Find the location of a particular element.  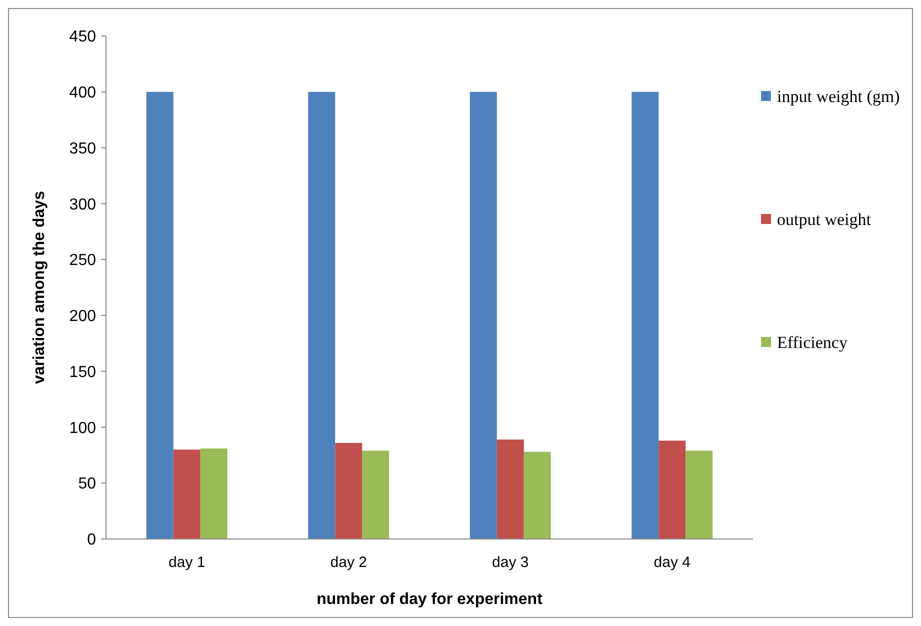

x-axis-title: number of day for experiment is located at coordinates (430, 599).